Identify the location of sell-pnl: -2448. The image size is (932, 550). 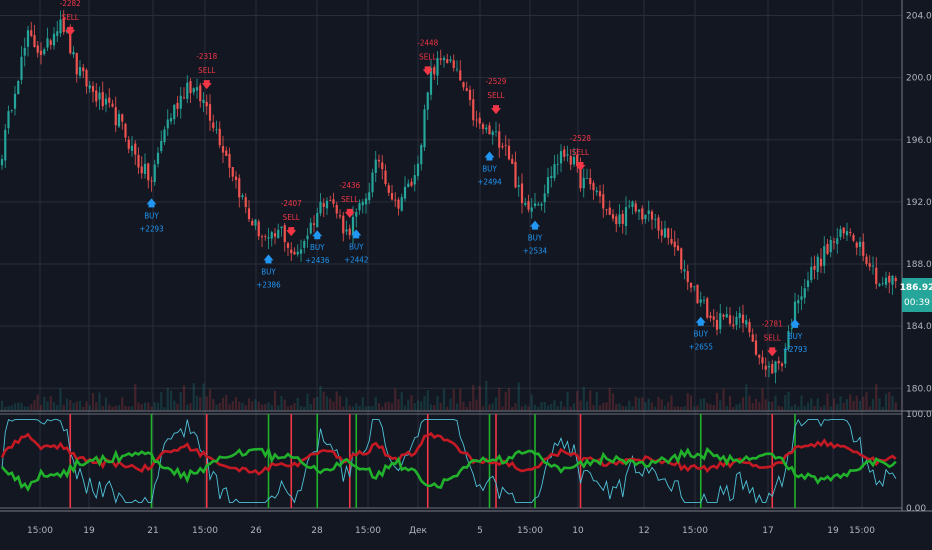
(427, 42).